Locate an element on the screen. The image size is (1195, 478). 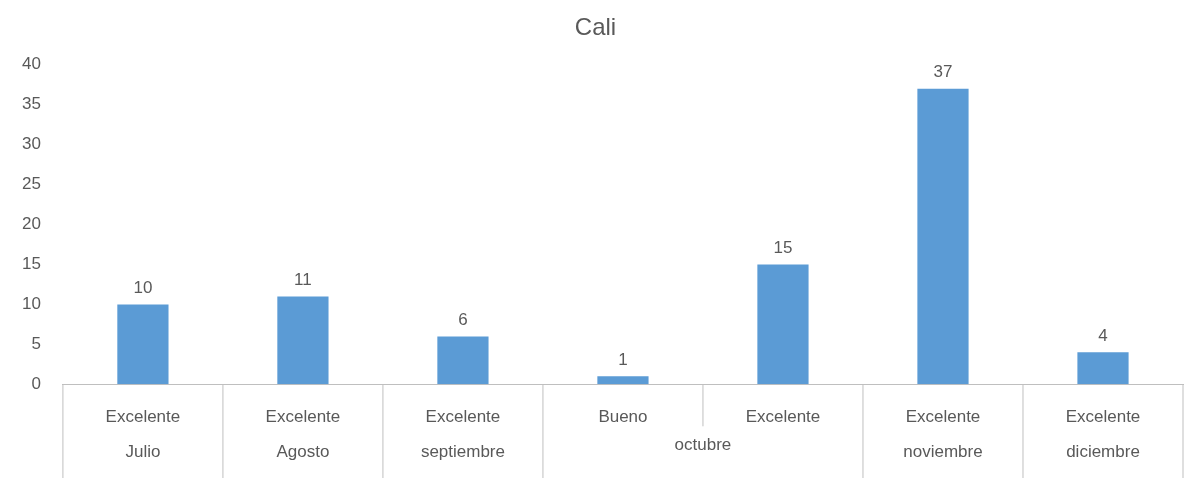
data-label: 1 is located at coordinates (623, 359).